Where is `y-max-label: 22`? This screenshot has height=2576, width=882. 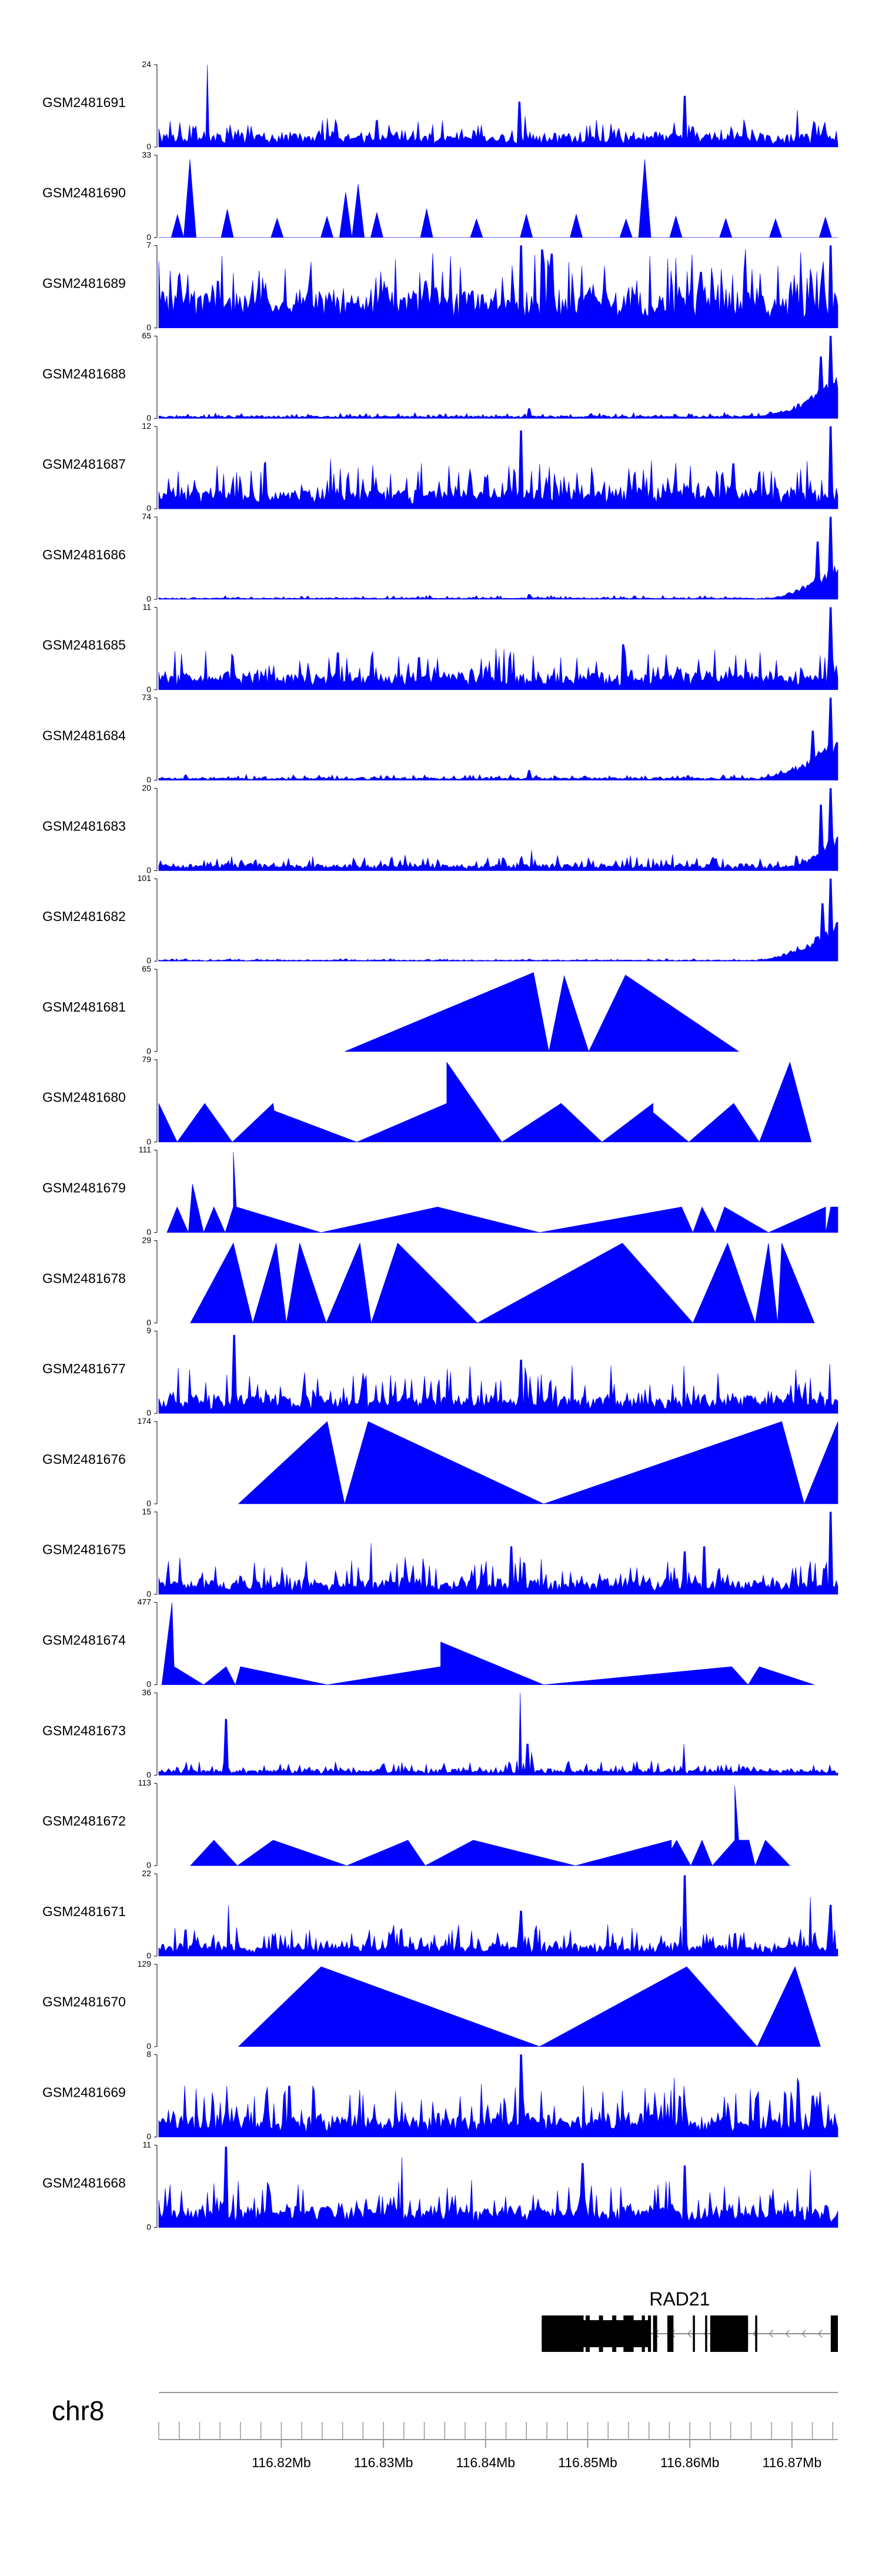
y-max-label: 22 is located at coordinates (146, 1873).